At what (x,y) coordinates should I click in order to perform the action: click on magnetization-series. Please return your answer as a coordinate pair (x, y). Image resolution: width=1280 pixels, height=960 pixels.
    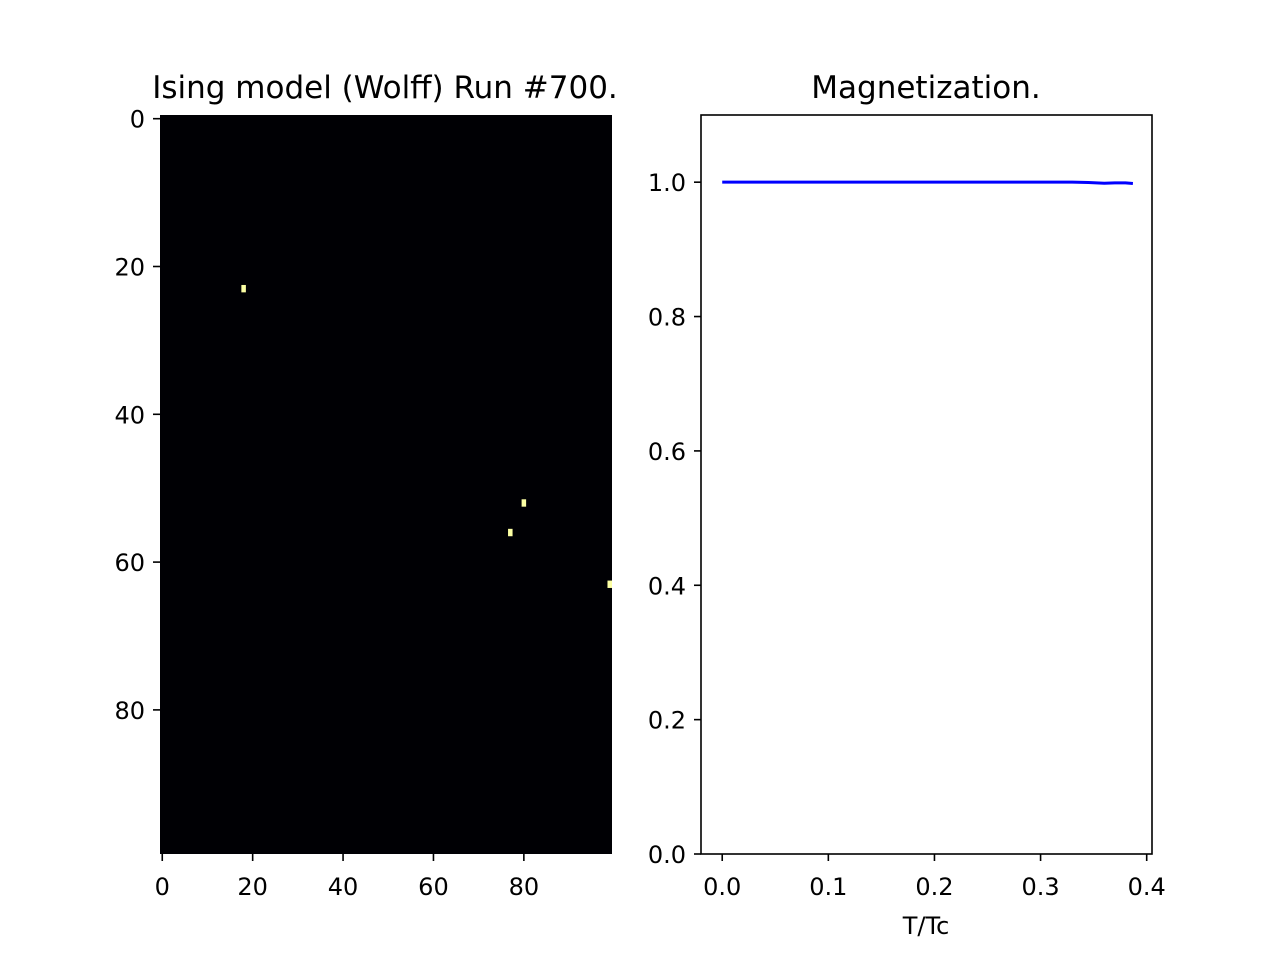
    Looking at the image, I should click on (928, 183).